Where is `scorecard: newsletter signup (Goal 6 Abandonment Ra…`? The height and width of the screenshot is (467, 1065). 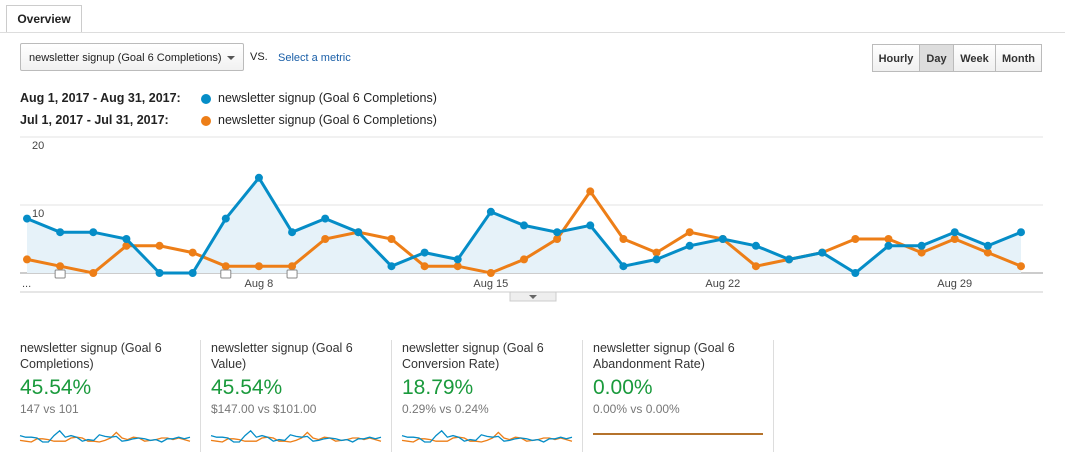
scorecard: newsletter signup (Goal 6 Abandonment Ra… is located at coordinates (680, 378).